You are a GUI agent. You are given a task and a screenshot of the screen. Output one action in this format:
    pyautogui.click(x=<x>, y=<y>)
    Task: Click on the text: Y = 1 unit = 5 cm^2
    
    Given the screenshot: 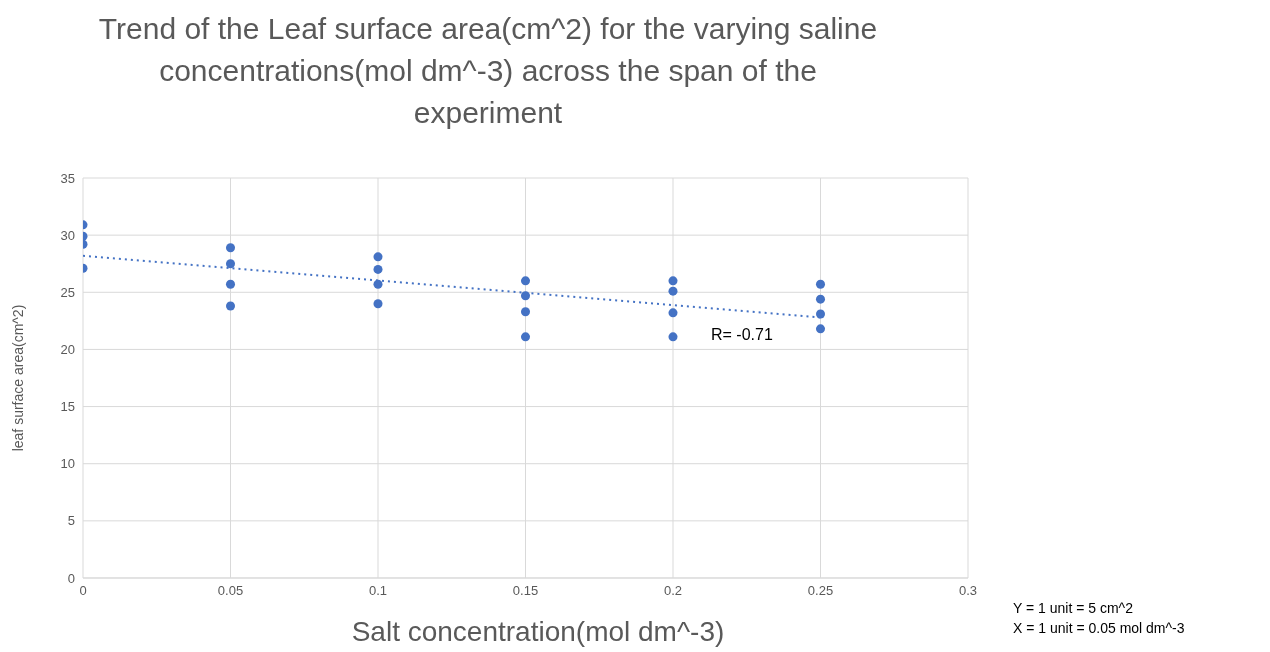 What is the action you would take?
    pyautogui.click(x=1073, y=608)
    